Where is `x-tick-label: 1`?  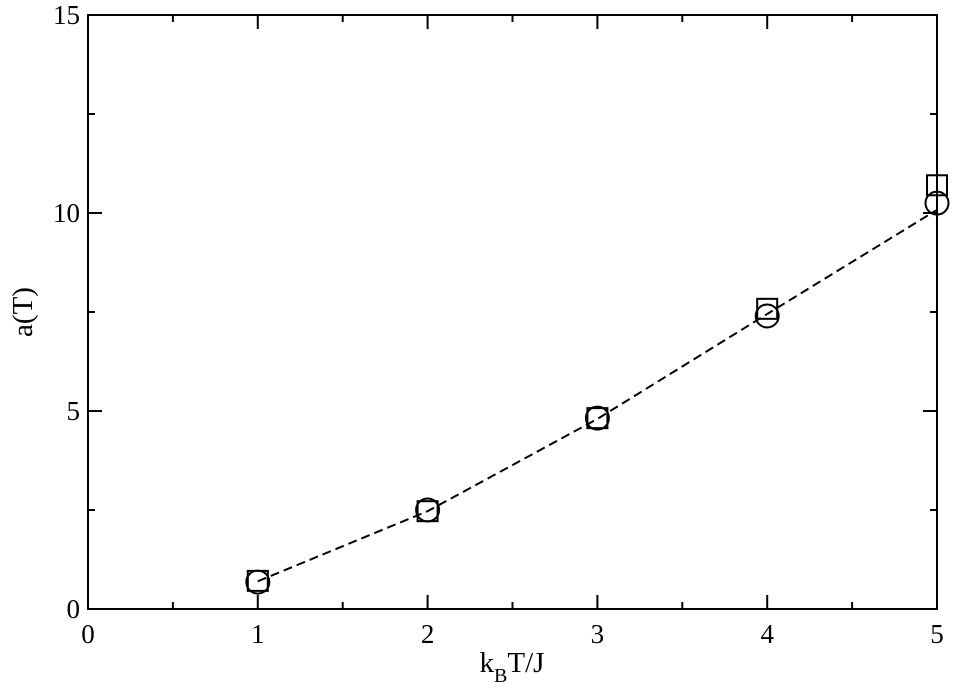
x-tick-label: 1 is located at coordinates (258, 634).